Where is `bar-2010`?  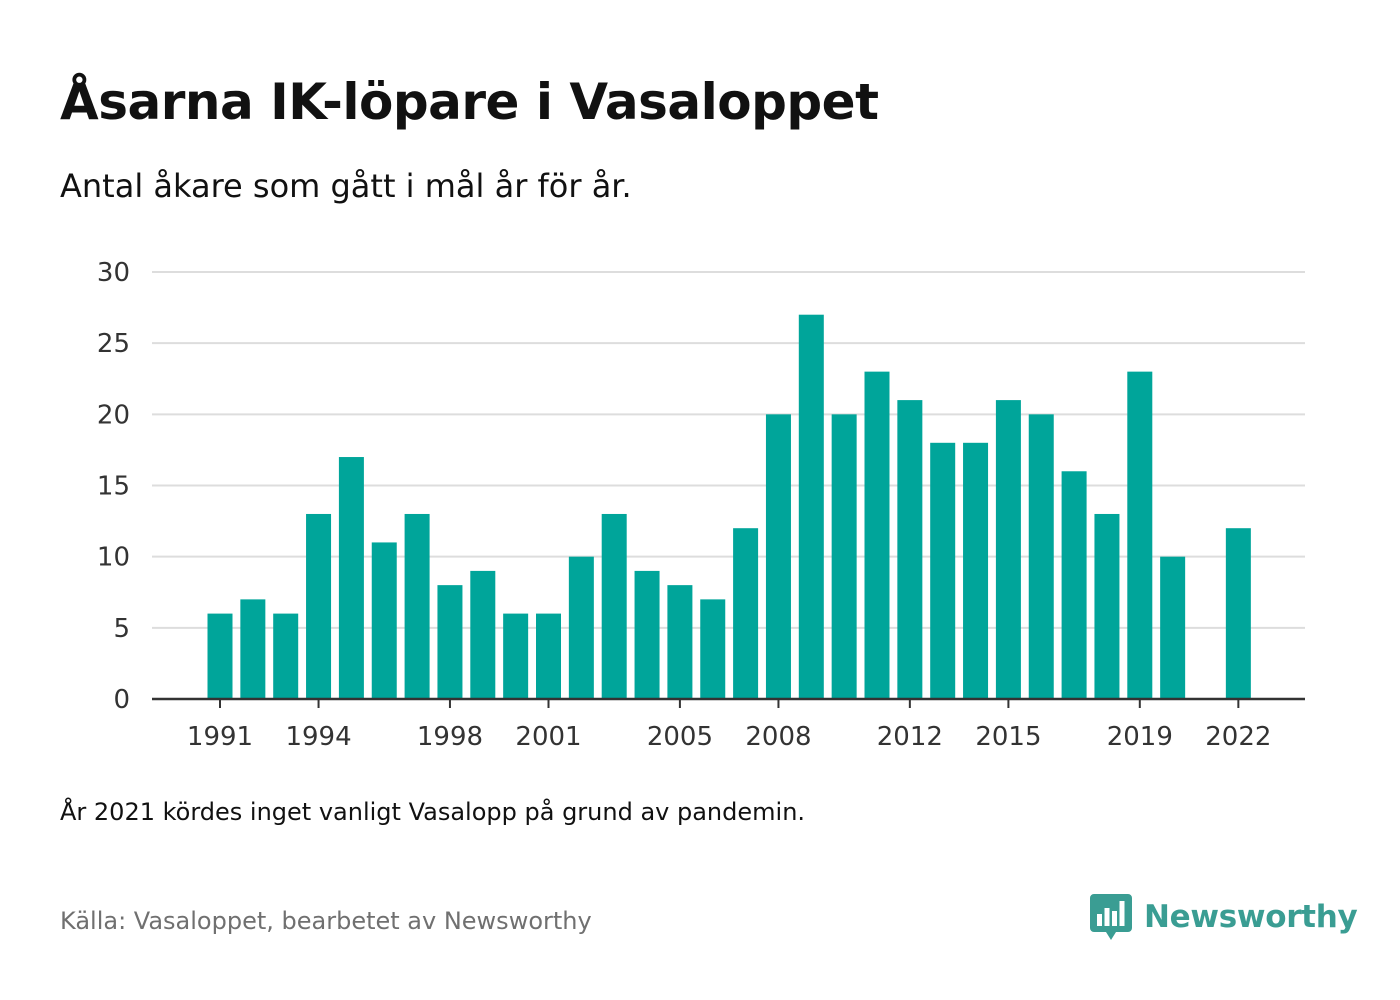
bar-2010 is located at coordinates (844, 556).